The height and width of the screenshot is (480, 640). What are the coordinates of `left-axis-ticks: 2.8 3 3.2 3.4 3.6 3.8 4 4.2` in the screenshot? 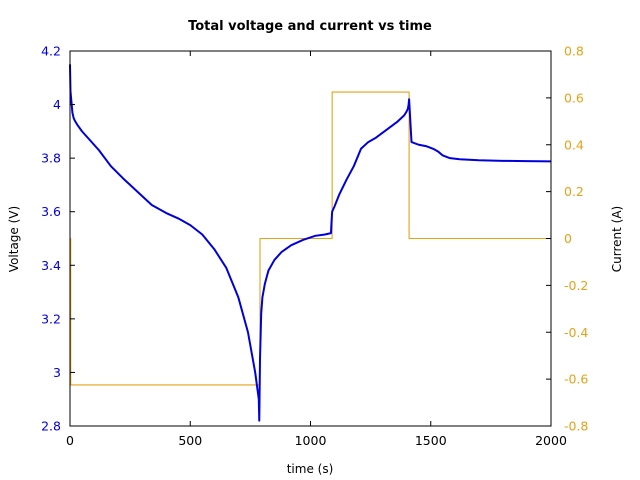 It's located at (58, 239).